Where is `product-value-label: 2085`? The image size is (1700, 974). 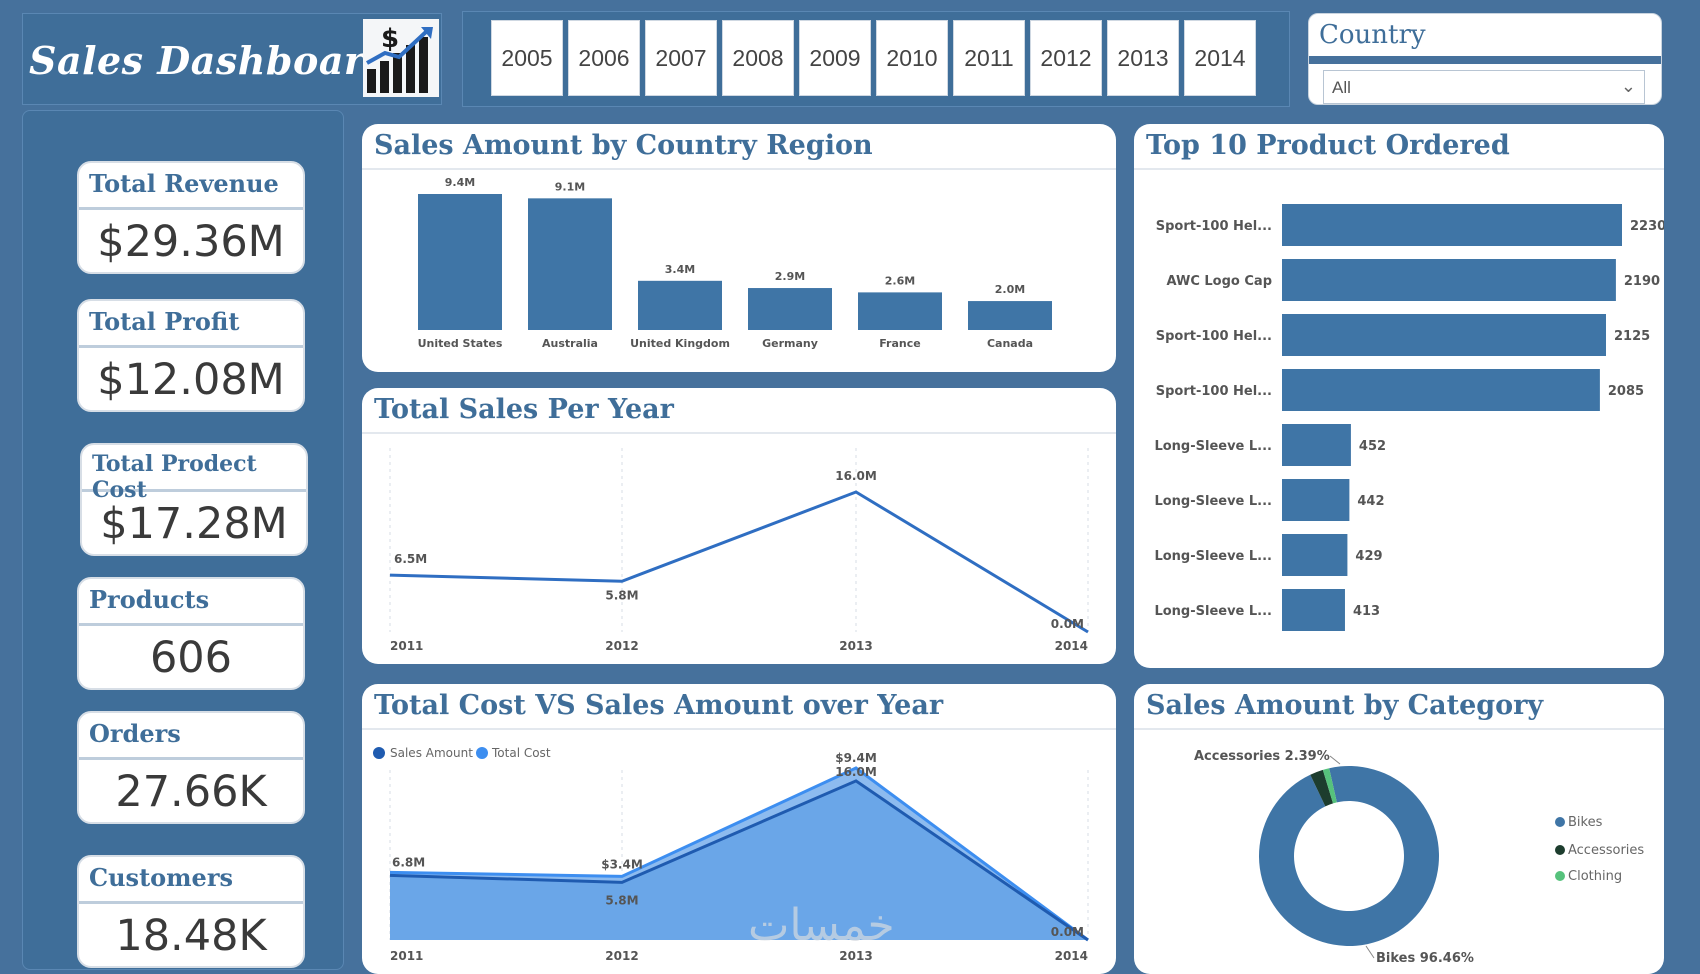 product-value-label: 2085 is located at coordinates (1626, 391).